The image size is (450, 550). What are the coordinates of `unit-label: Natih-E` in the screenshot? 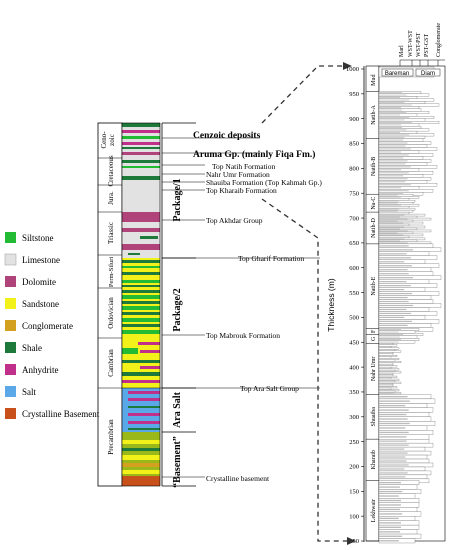 It's located at (374, 285).